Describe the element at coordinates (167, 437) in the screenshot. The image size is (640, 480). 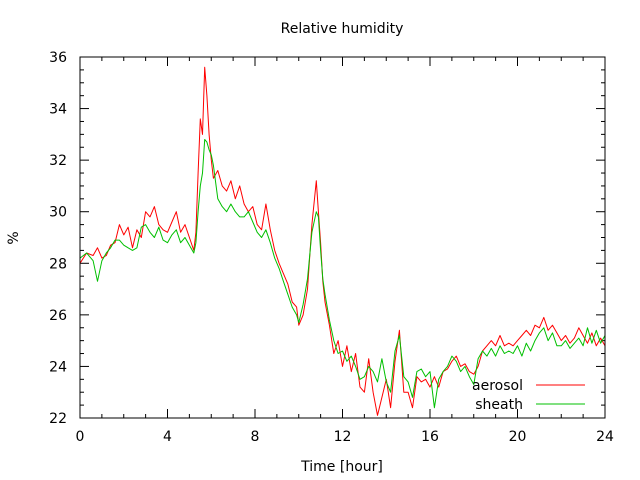
I see `x-tick-label: 4` at that location.